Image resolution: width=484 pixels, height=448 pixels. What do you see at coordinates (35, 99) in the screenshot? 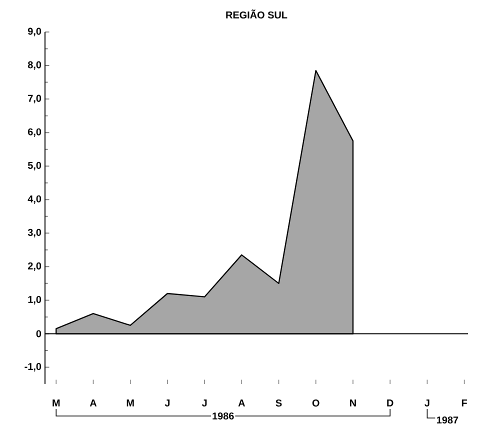
I see `y-tick-label: 7,0` at bounding box center [35, 99].